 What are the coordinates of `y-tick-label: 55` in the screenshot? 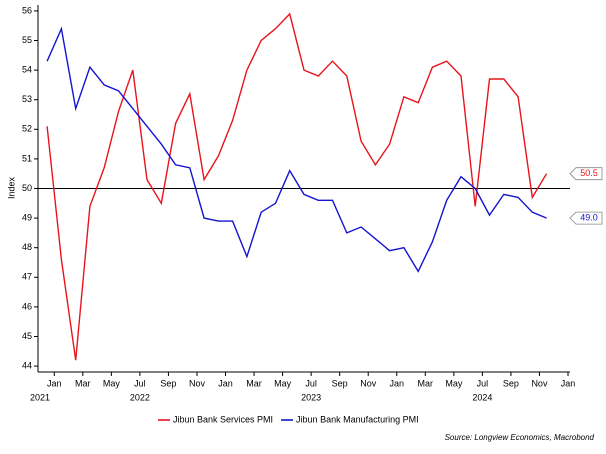 It's located at (27, 40).